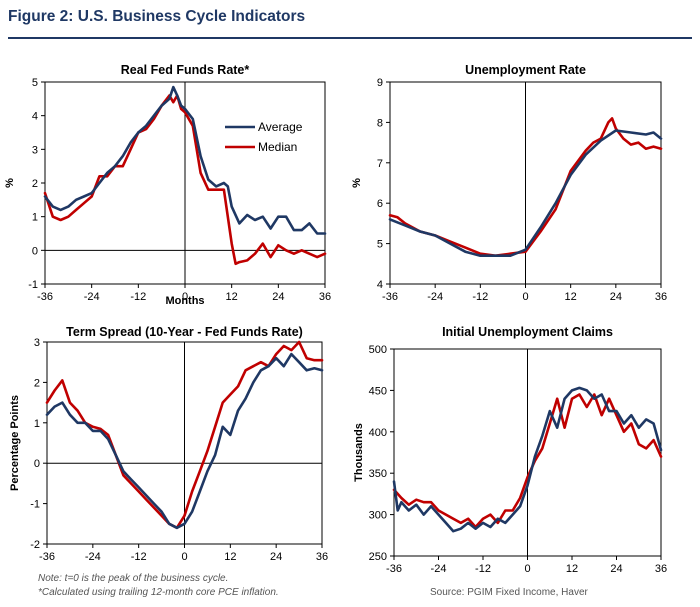 Image resolution: width=700 pixels, height=607 pixels. What do you see at coordinates (359, 452) in the screenshot?
I see `y-axis-label: Thousands` at bounding box center [359, 452].